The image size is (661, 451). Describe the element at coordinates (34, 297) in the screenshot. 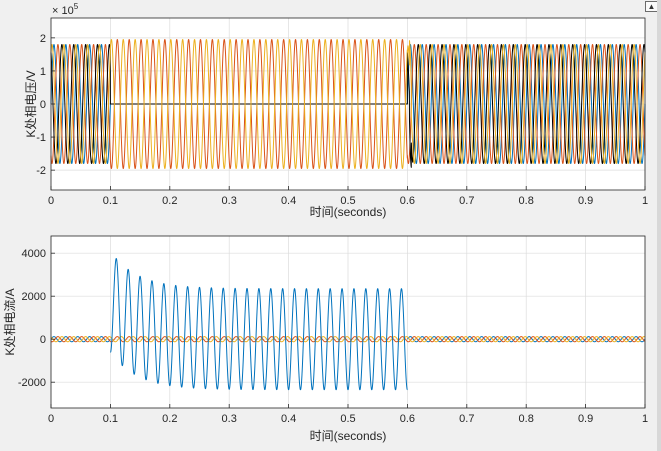

I see `current-ytick-label: 2000` at that location.